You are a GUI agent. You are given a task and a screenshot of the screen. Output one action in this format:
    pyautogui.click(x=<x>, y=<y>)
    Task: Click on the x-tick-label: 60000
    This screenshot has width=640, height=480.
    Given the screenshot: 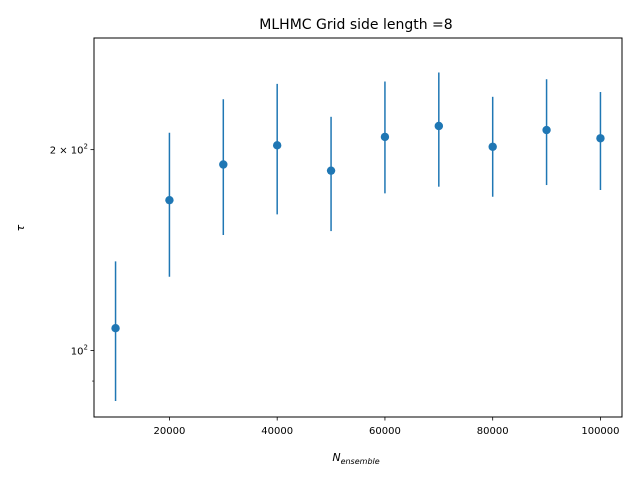 What is the action you would take?
    pyautogui.click(x=385, y=431)
    